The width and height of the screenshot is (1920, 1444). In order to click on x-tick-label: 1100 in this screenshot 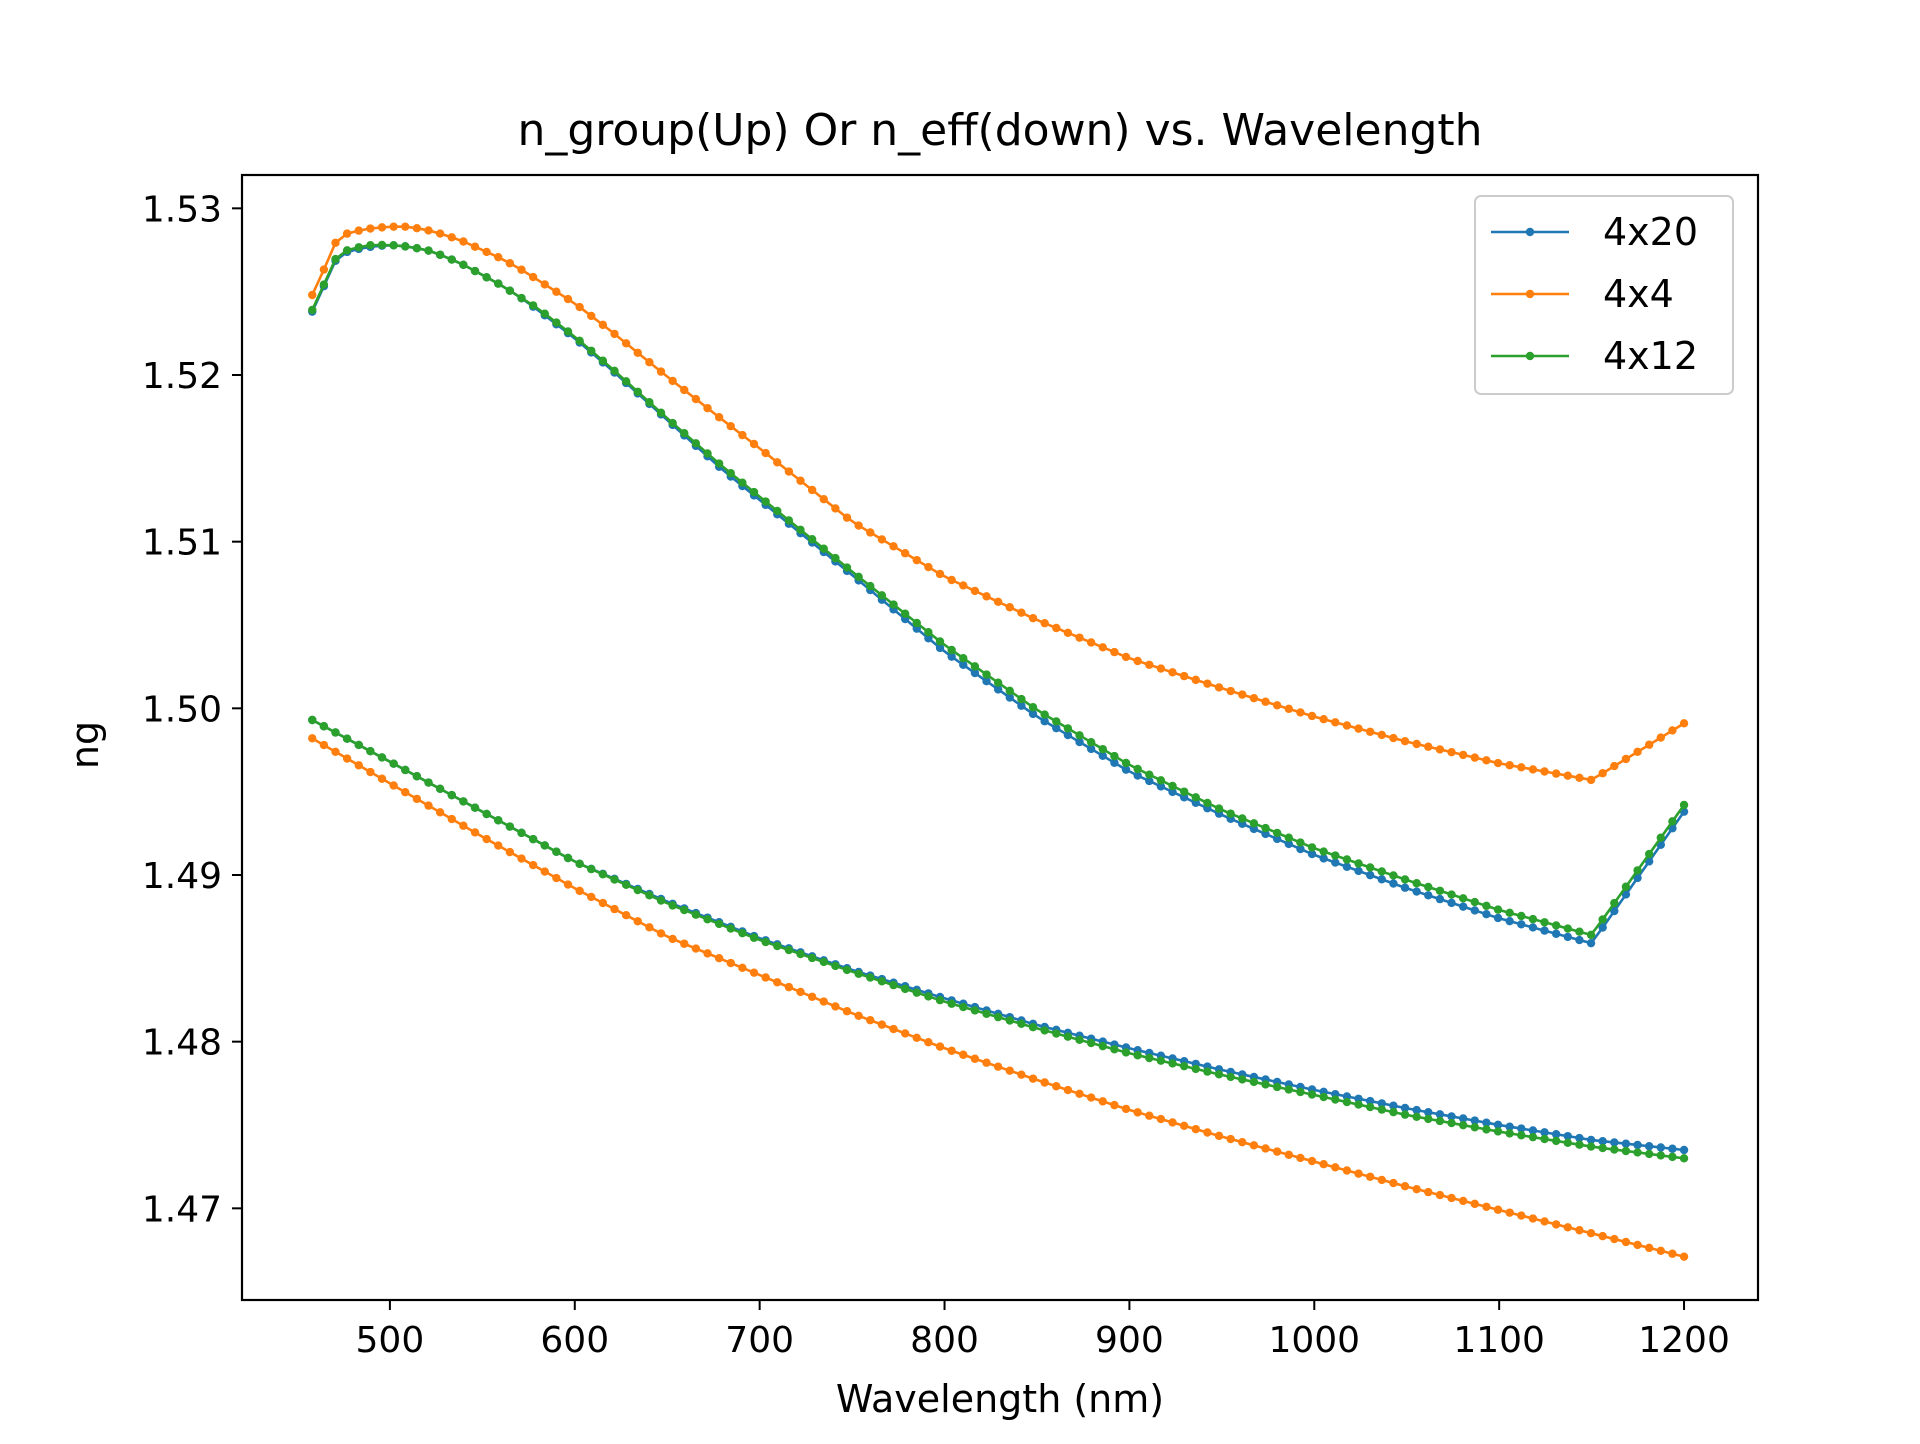, I will do `click(1499, 1340)`.